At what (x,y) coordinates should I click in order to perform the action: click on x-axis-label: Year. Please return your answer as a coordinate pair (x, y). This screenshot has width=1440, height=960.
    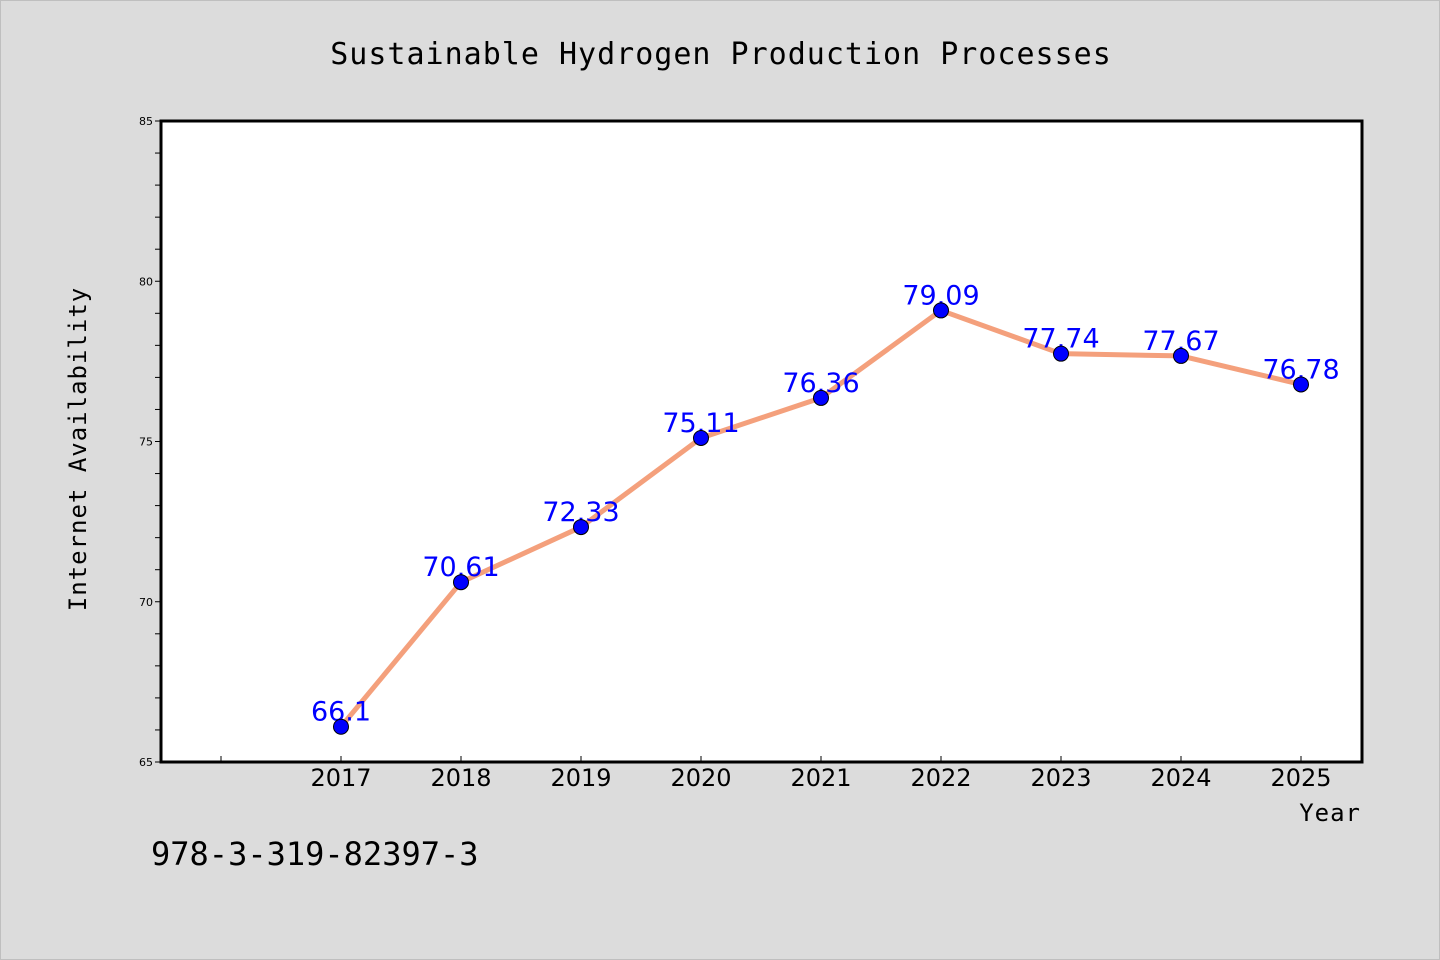
    Looking at the image, I should click on (1330, 813).